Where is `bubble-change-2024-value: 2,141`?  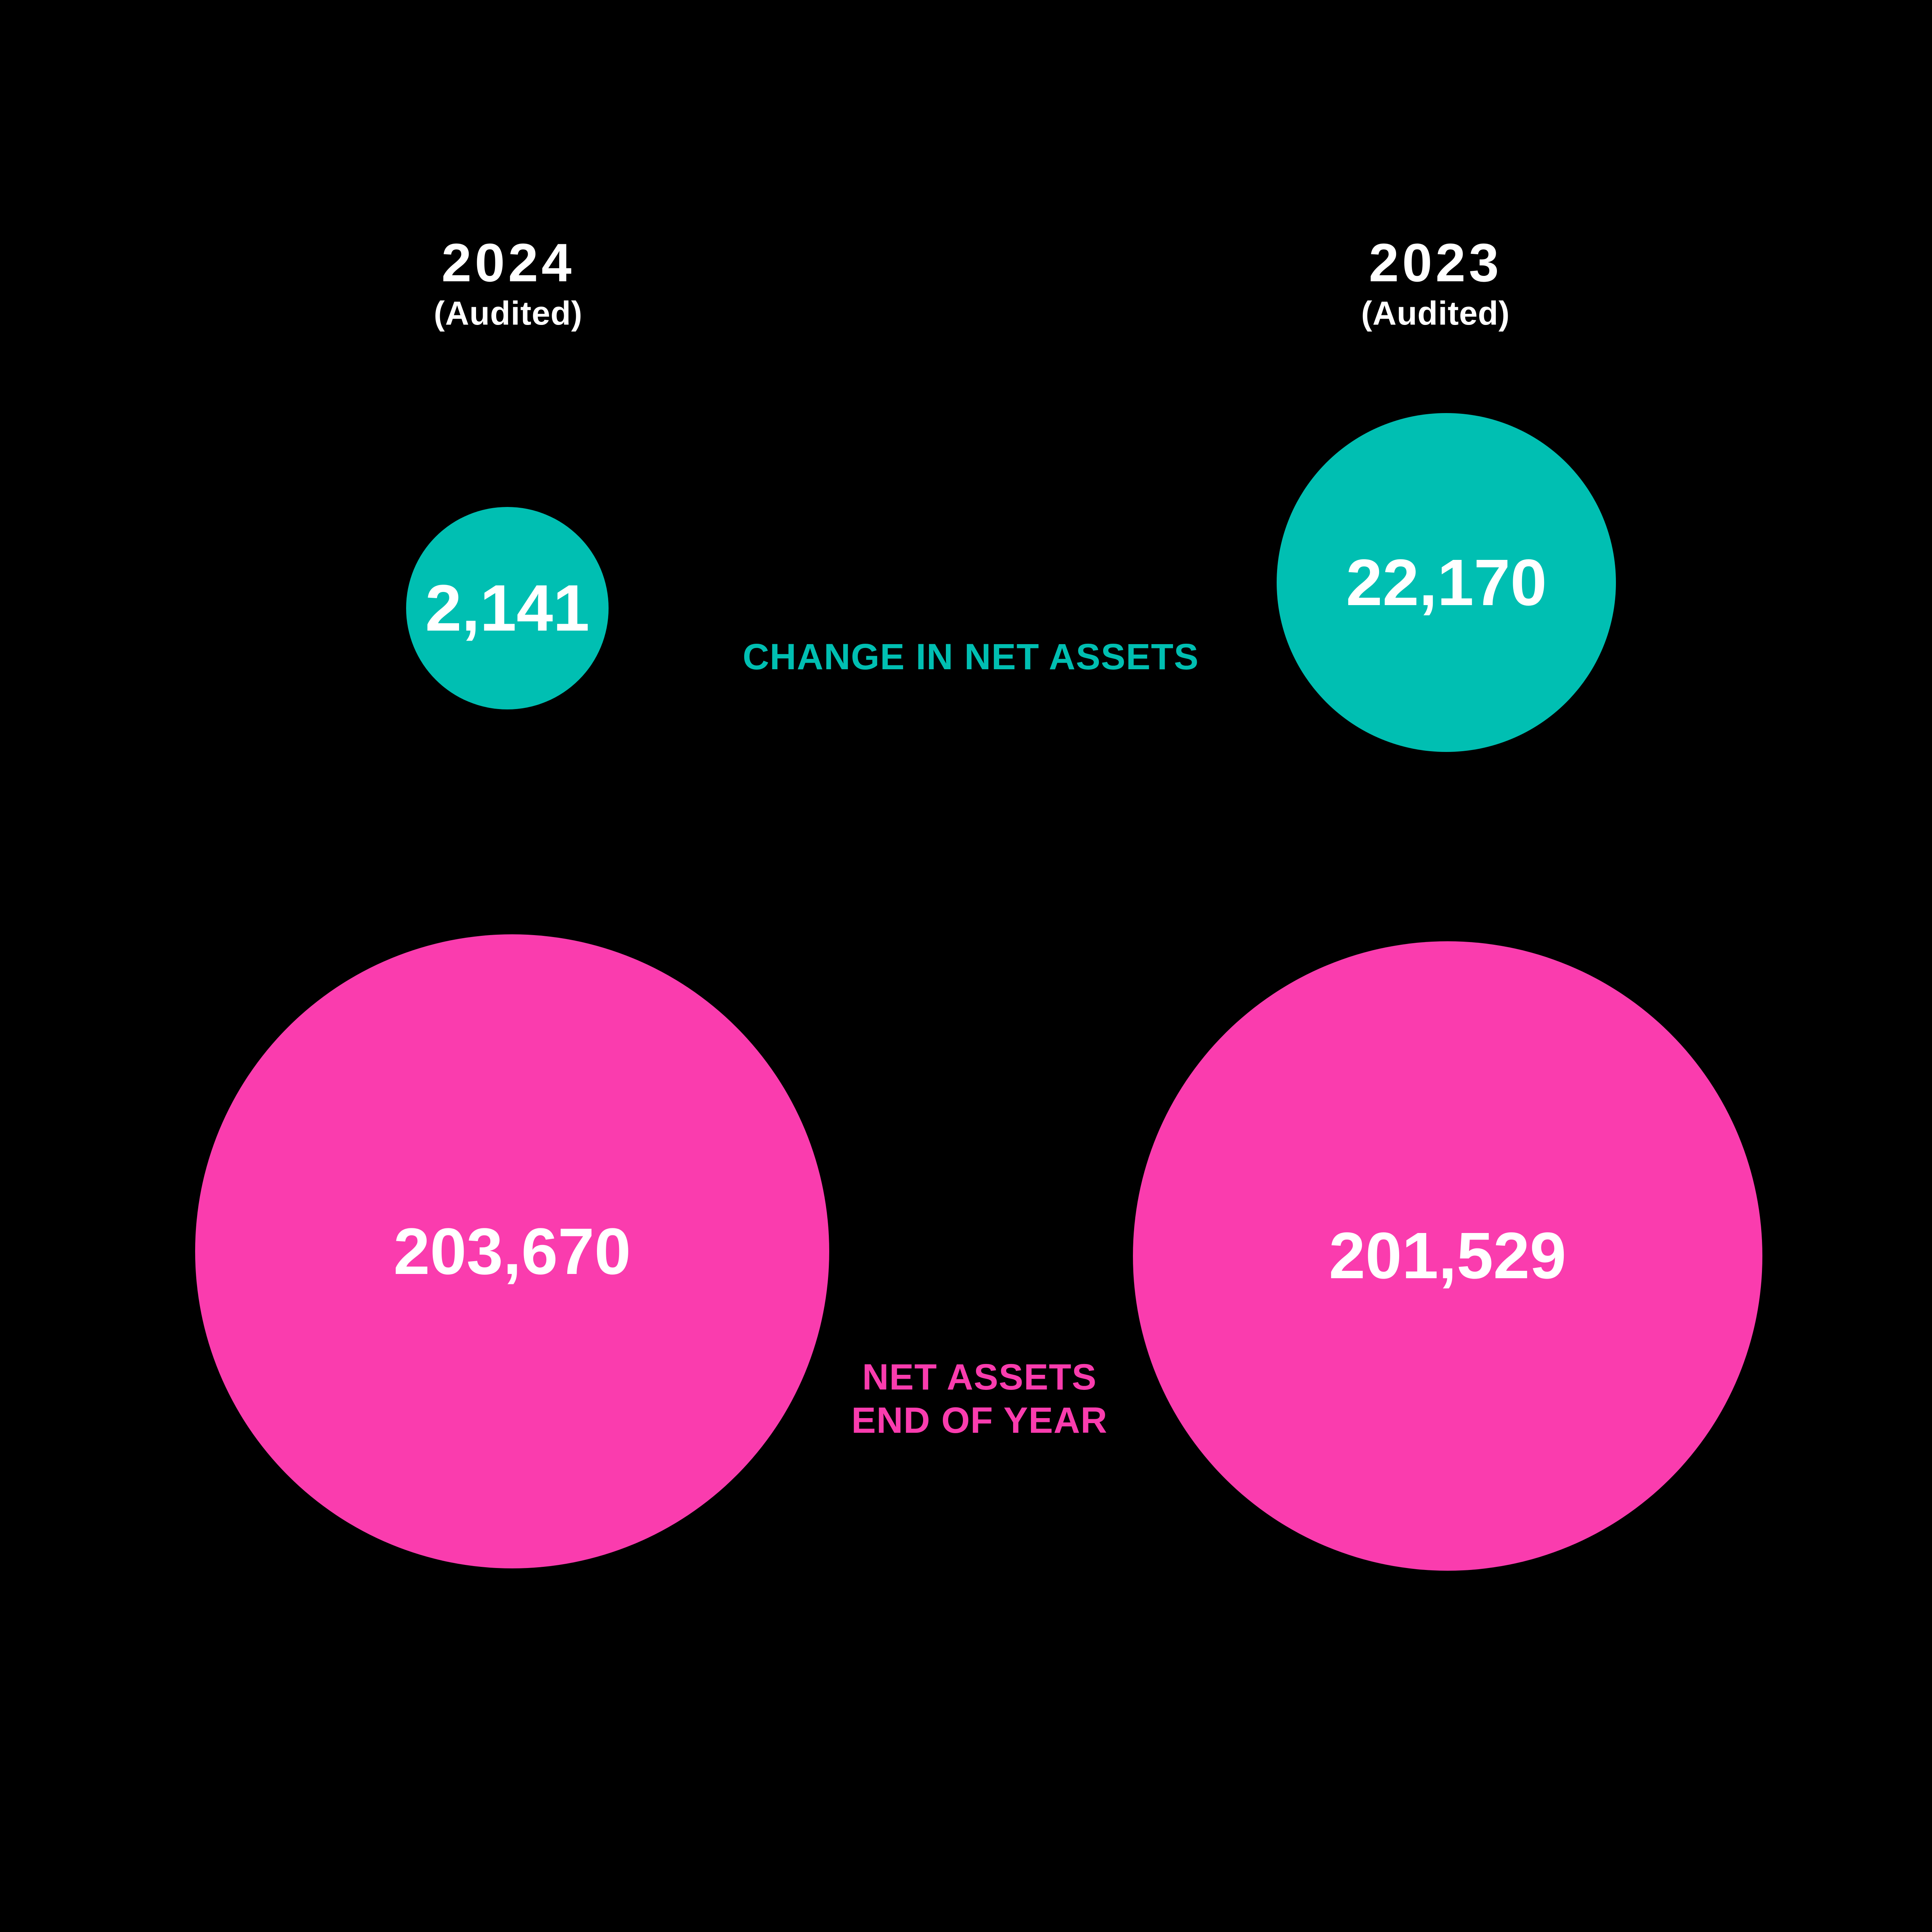 bubble-change-2024-value: 2,141 is located at coordinates (507, 608).